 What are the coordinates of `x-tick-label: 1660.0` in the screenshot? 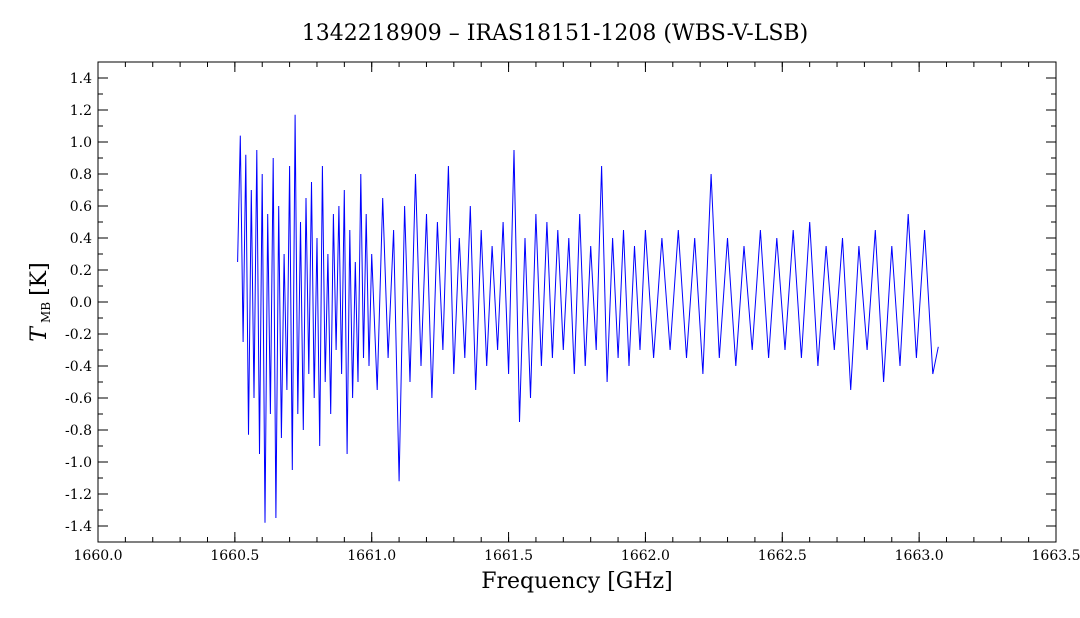 It's located at (98, 556).